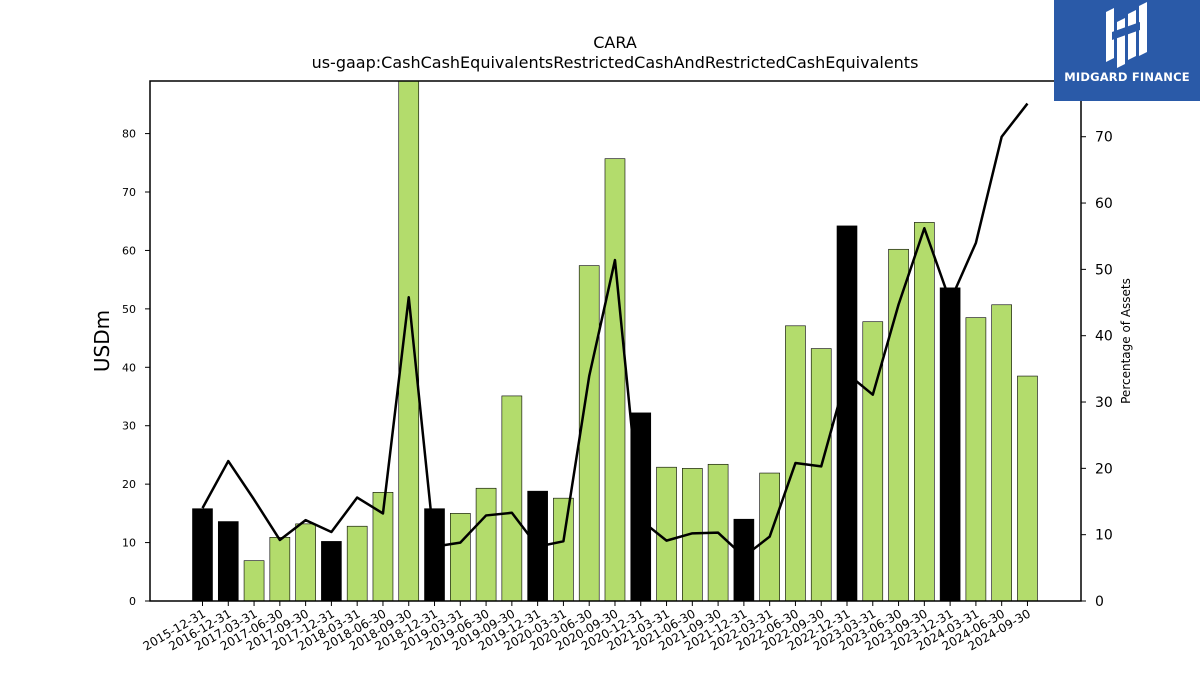 This screenshot has height=675, width=1200. I want to click on y2-tick-label: 60, so click(1104, 204).